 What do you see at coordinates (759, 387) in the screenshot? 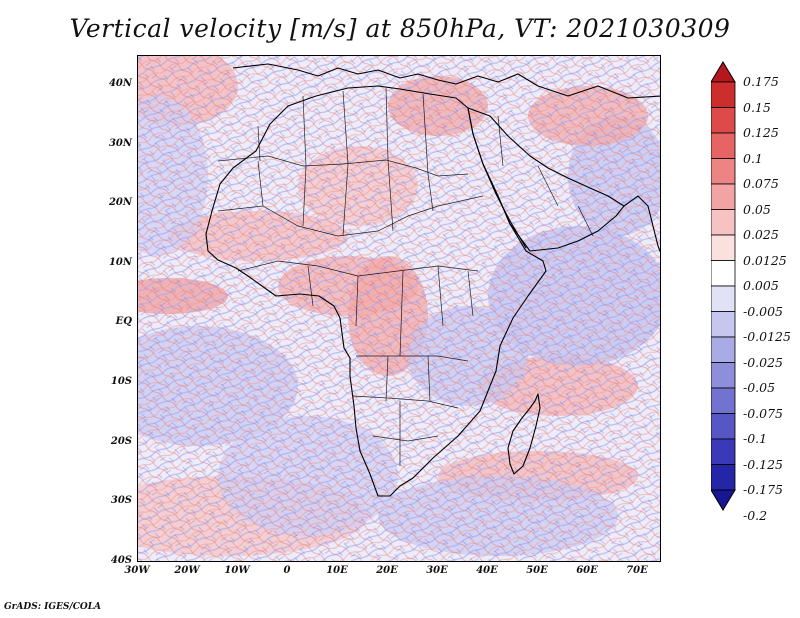
I see `colorbar-level-label: -0.05` at bounding box center [759, 387].